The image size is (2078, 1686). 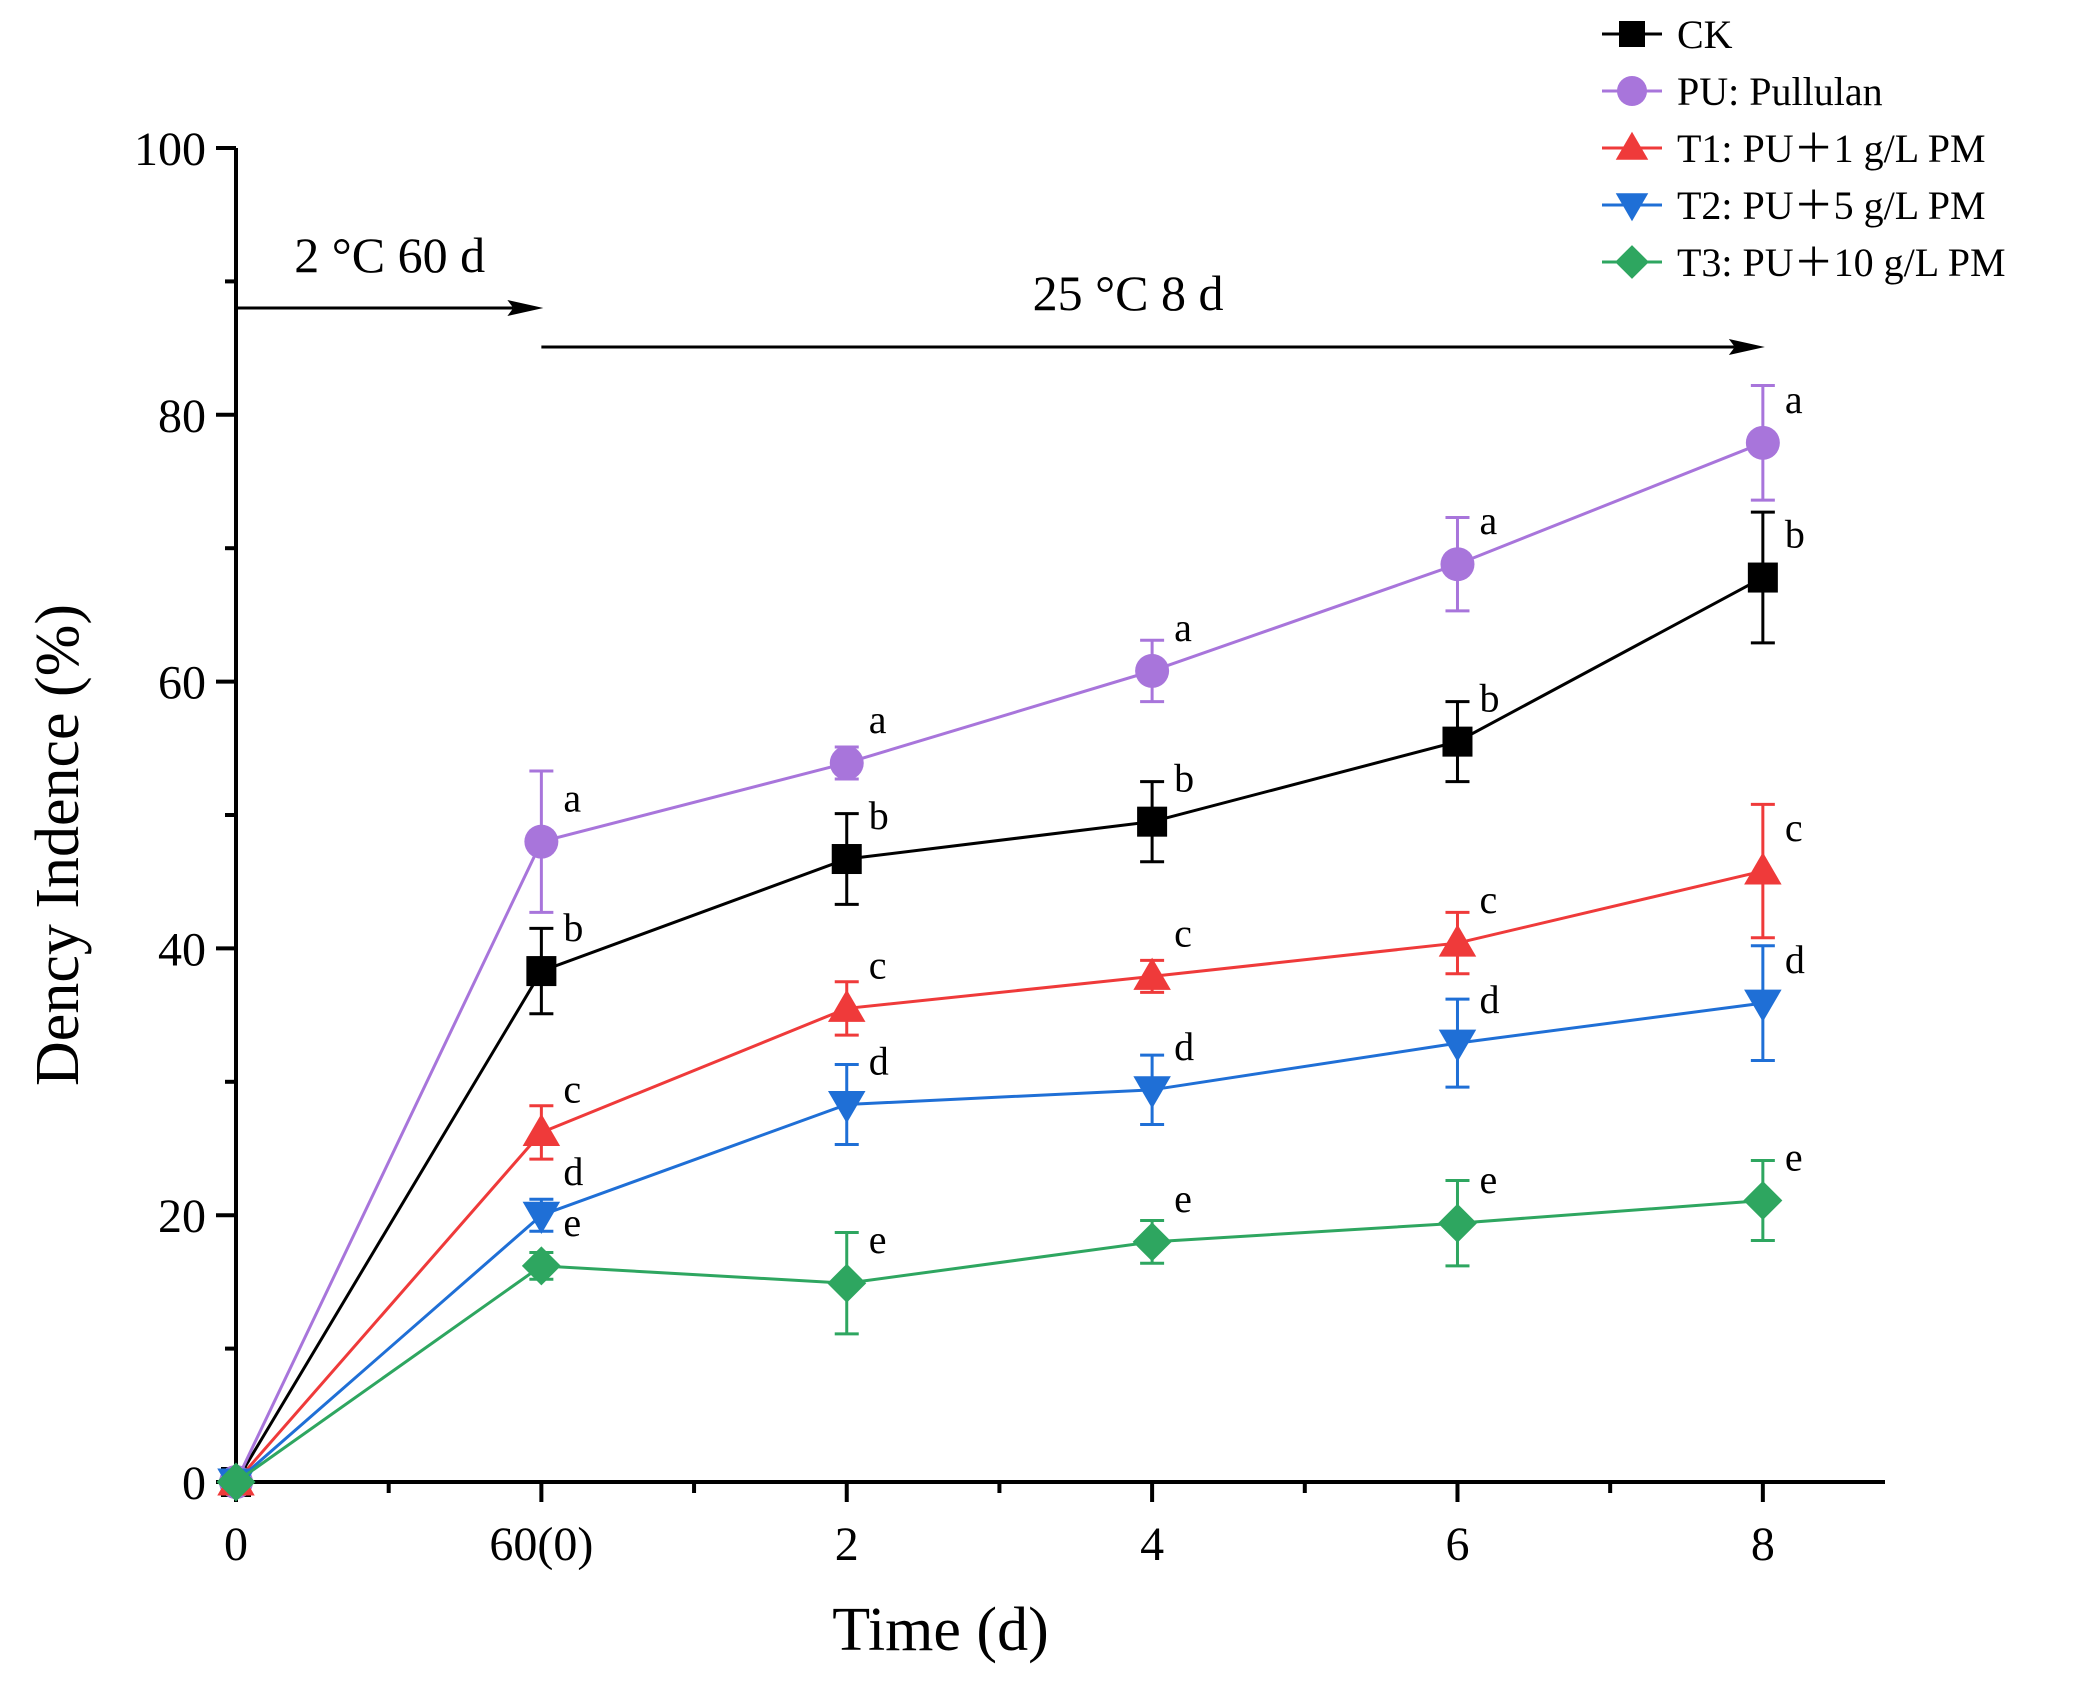 I want to click on x-tick-label: 8, so click(x=1763, y=1544).